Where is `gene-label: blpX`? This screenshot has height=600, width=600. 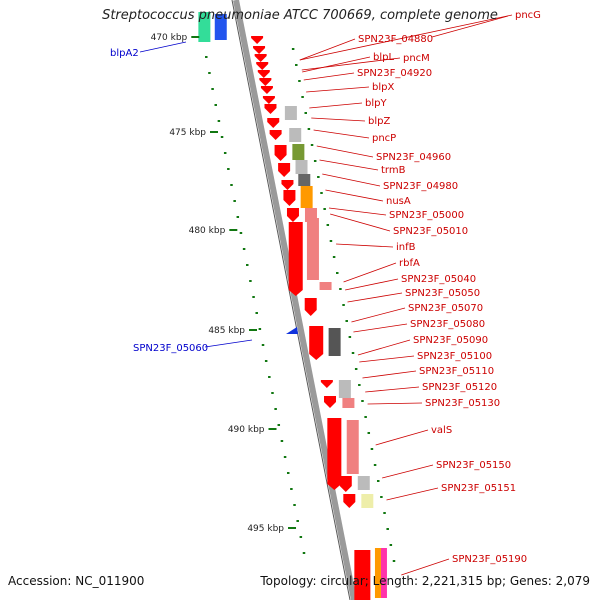
gene-label: blpX is located at coordinates (383, 87).